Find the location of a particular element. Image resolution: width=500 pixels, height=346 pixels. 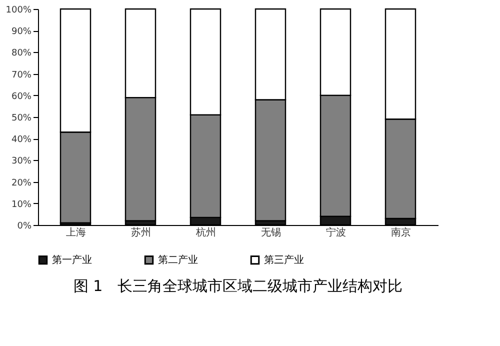

legend-label: 第三产业 is located at coordinates (284, 260).